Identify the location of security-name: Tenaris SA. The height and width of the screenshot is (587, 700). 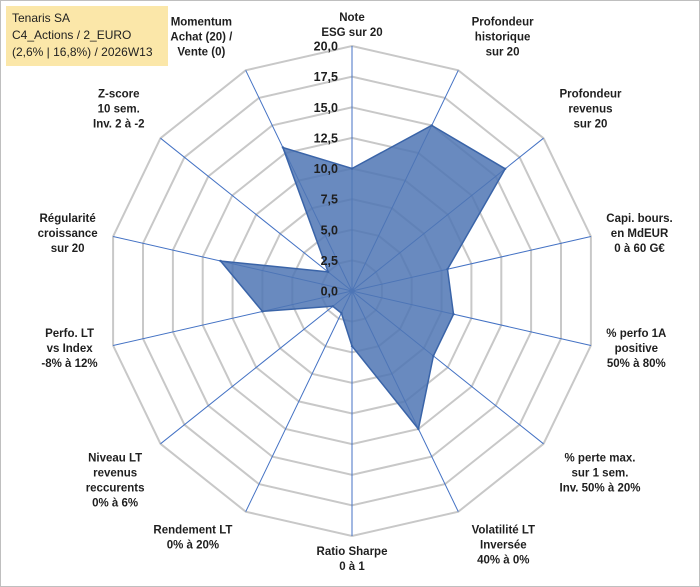
(41, 18).